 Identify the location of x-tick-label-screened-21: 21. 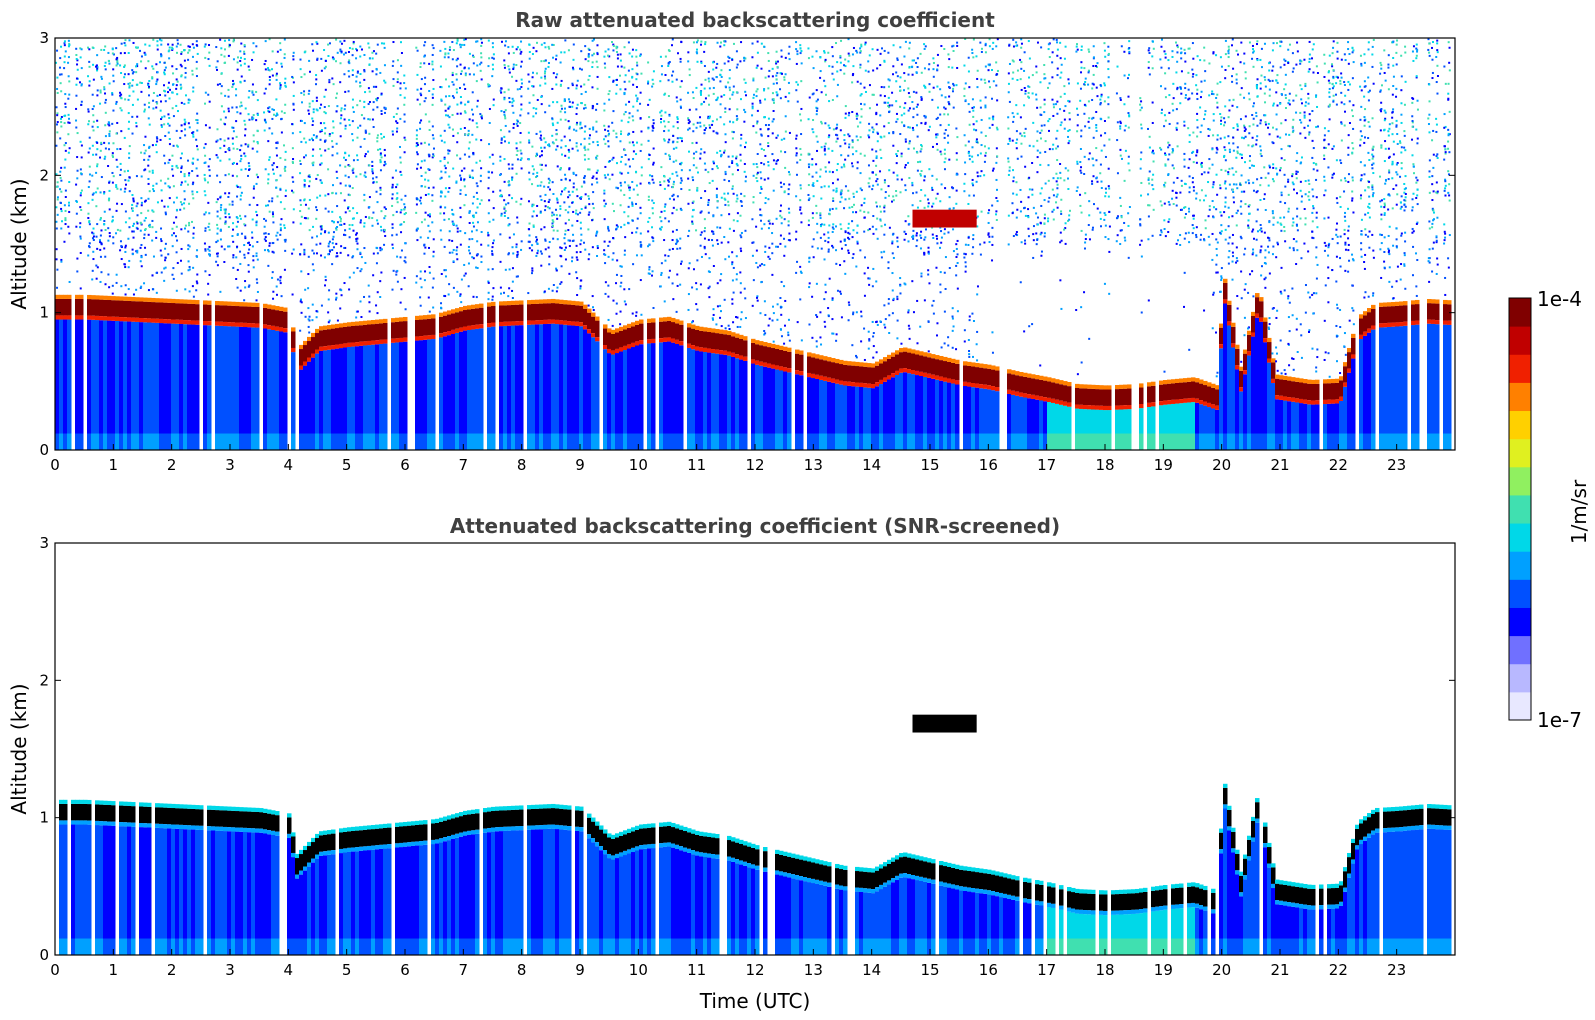
(1279, 970).